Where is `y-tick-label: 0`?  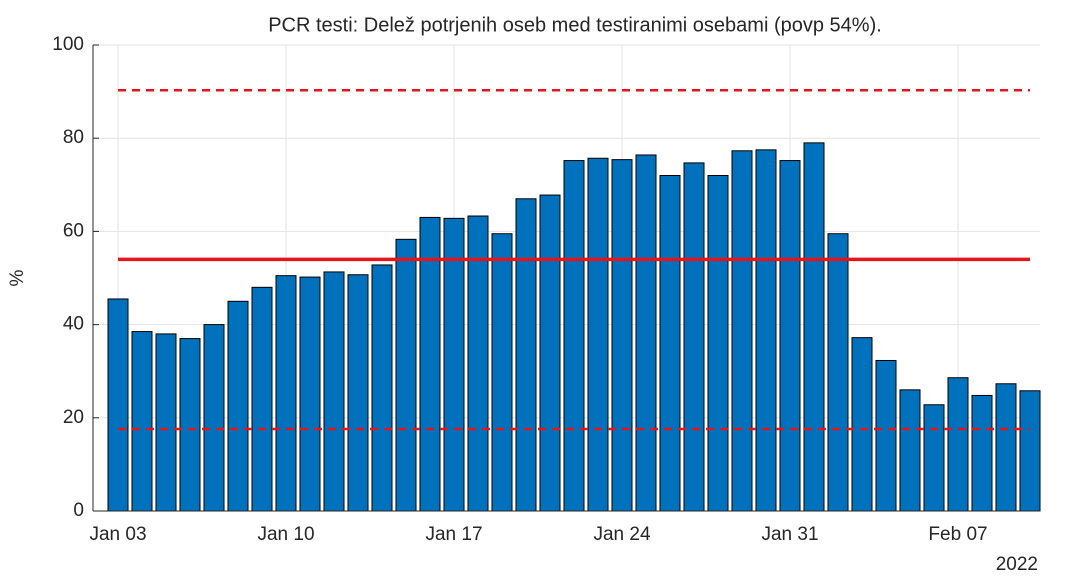 y-tick-label: 0 is located at coordinates (78, 510).